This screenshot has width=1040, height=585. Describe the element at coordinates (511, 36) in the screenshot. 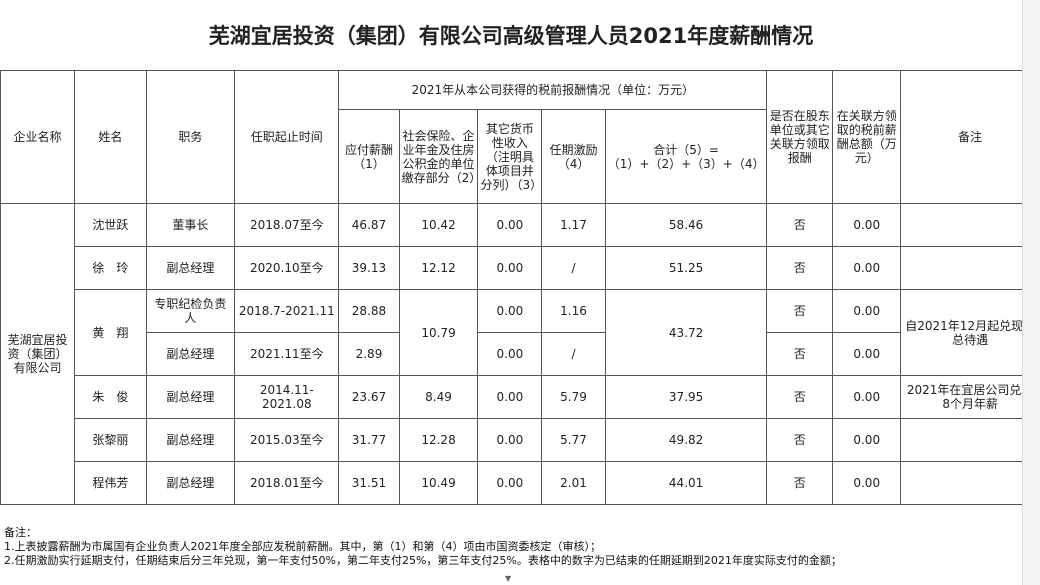

I see `page-title: 芜湖宜居投资（集团）有限公司高级管理人员2021年度薪酬情况` at that location.